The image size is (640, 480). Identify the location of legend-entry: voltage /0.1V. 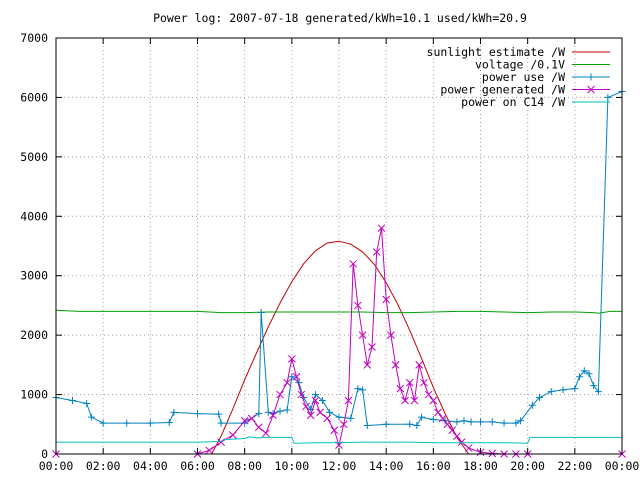
(542, 65).